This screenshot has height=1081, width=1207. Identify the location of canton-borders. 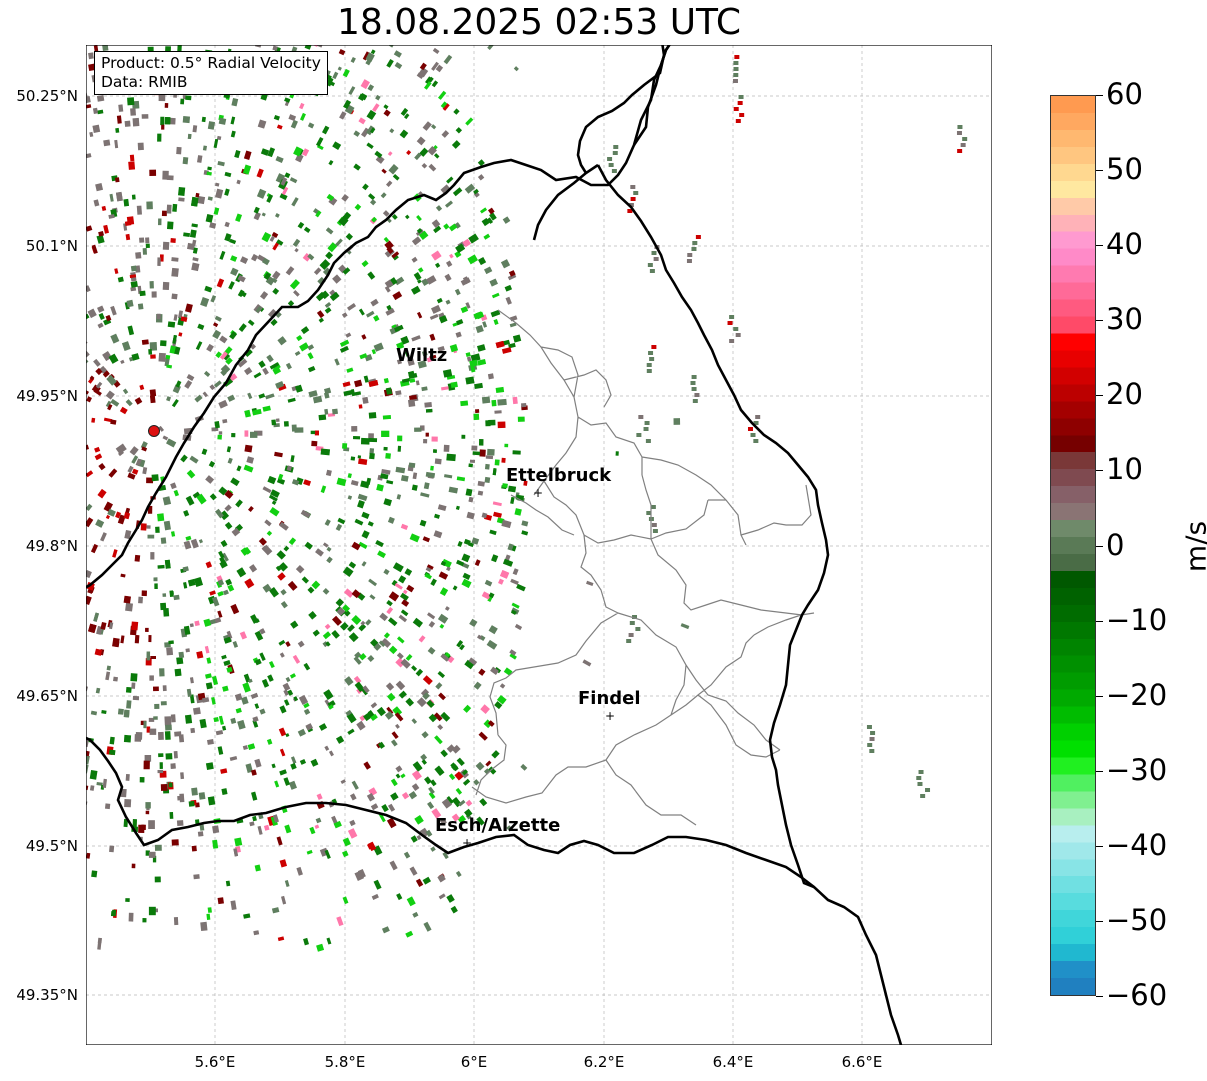
(643, 567).